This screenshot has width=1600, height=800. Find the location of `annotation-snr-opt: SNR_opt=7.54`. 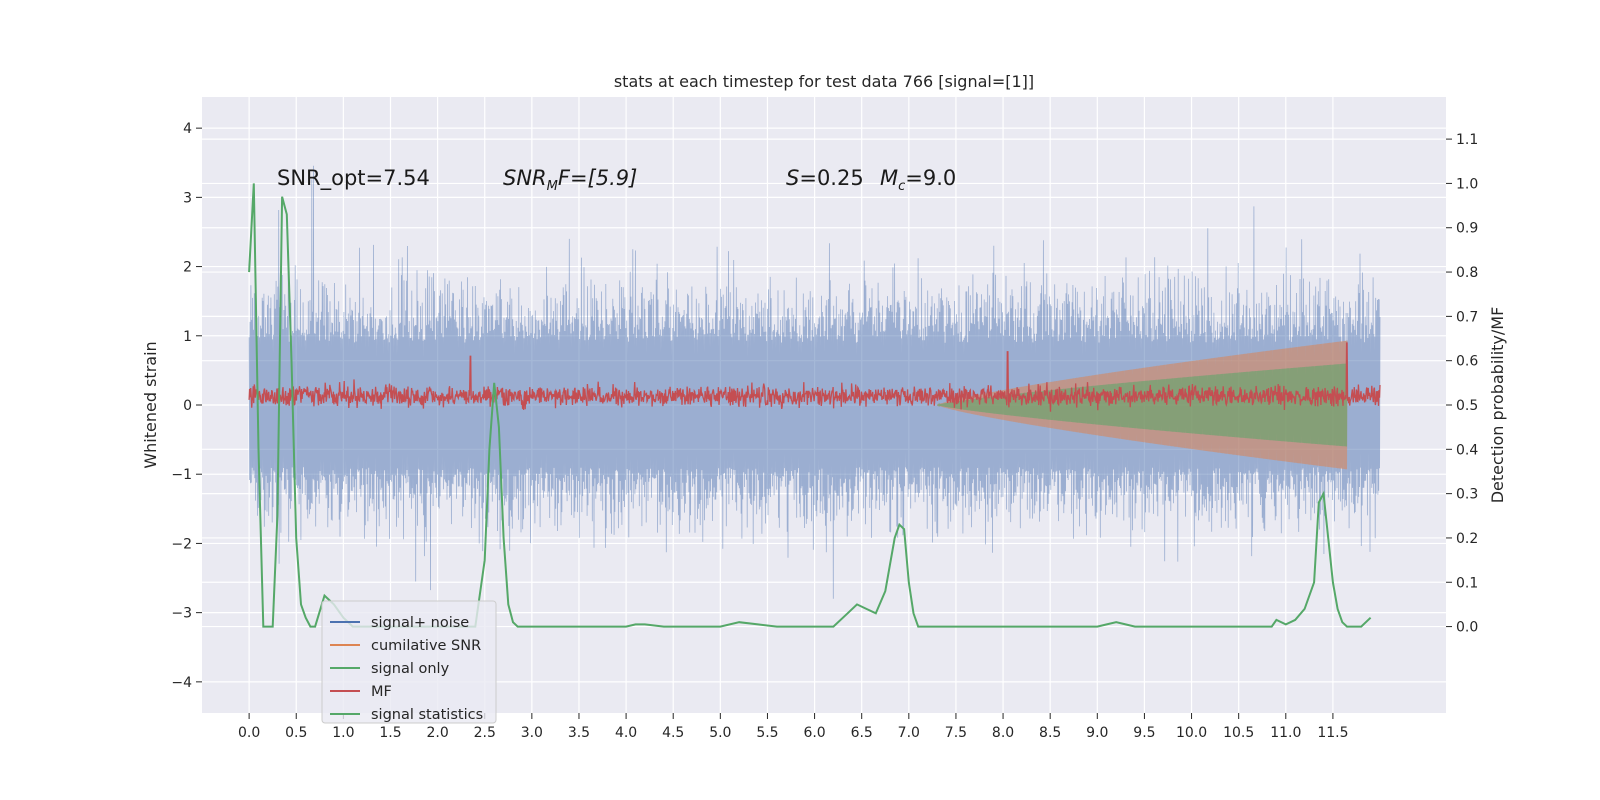

annotation-snr-opt: SNR_opt=7.54 is located at coordinates (353, 178).